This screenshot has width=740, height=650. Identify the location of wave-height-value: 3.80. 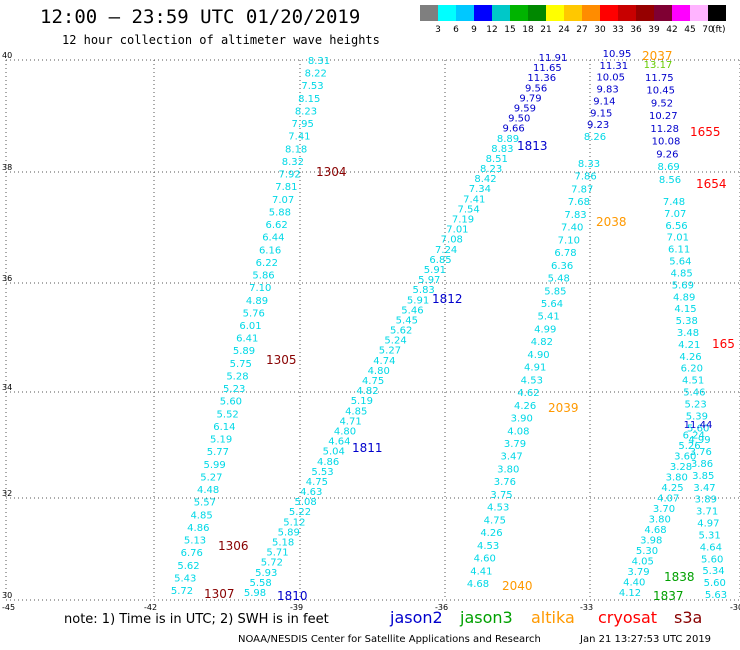
(677, 478).